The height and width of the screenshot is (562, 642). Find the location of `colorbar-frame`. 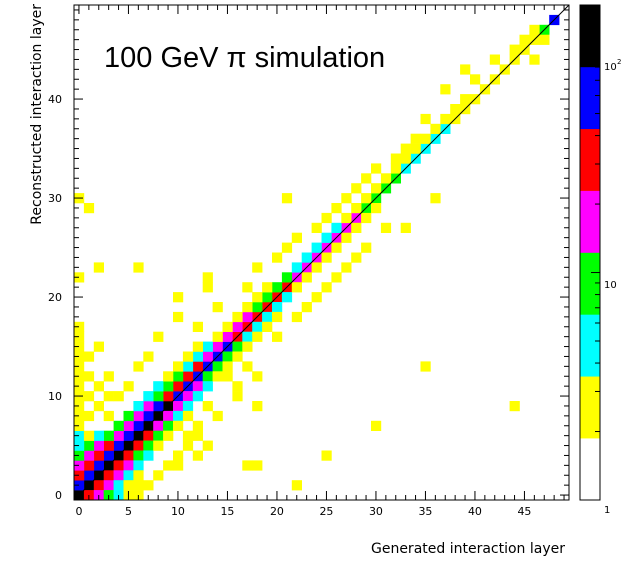

colorbar-frame is located at coordinates (590, 252).